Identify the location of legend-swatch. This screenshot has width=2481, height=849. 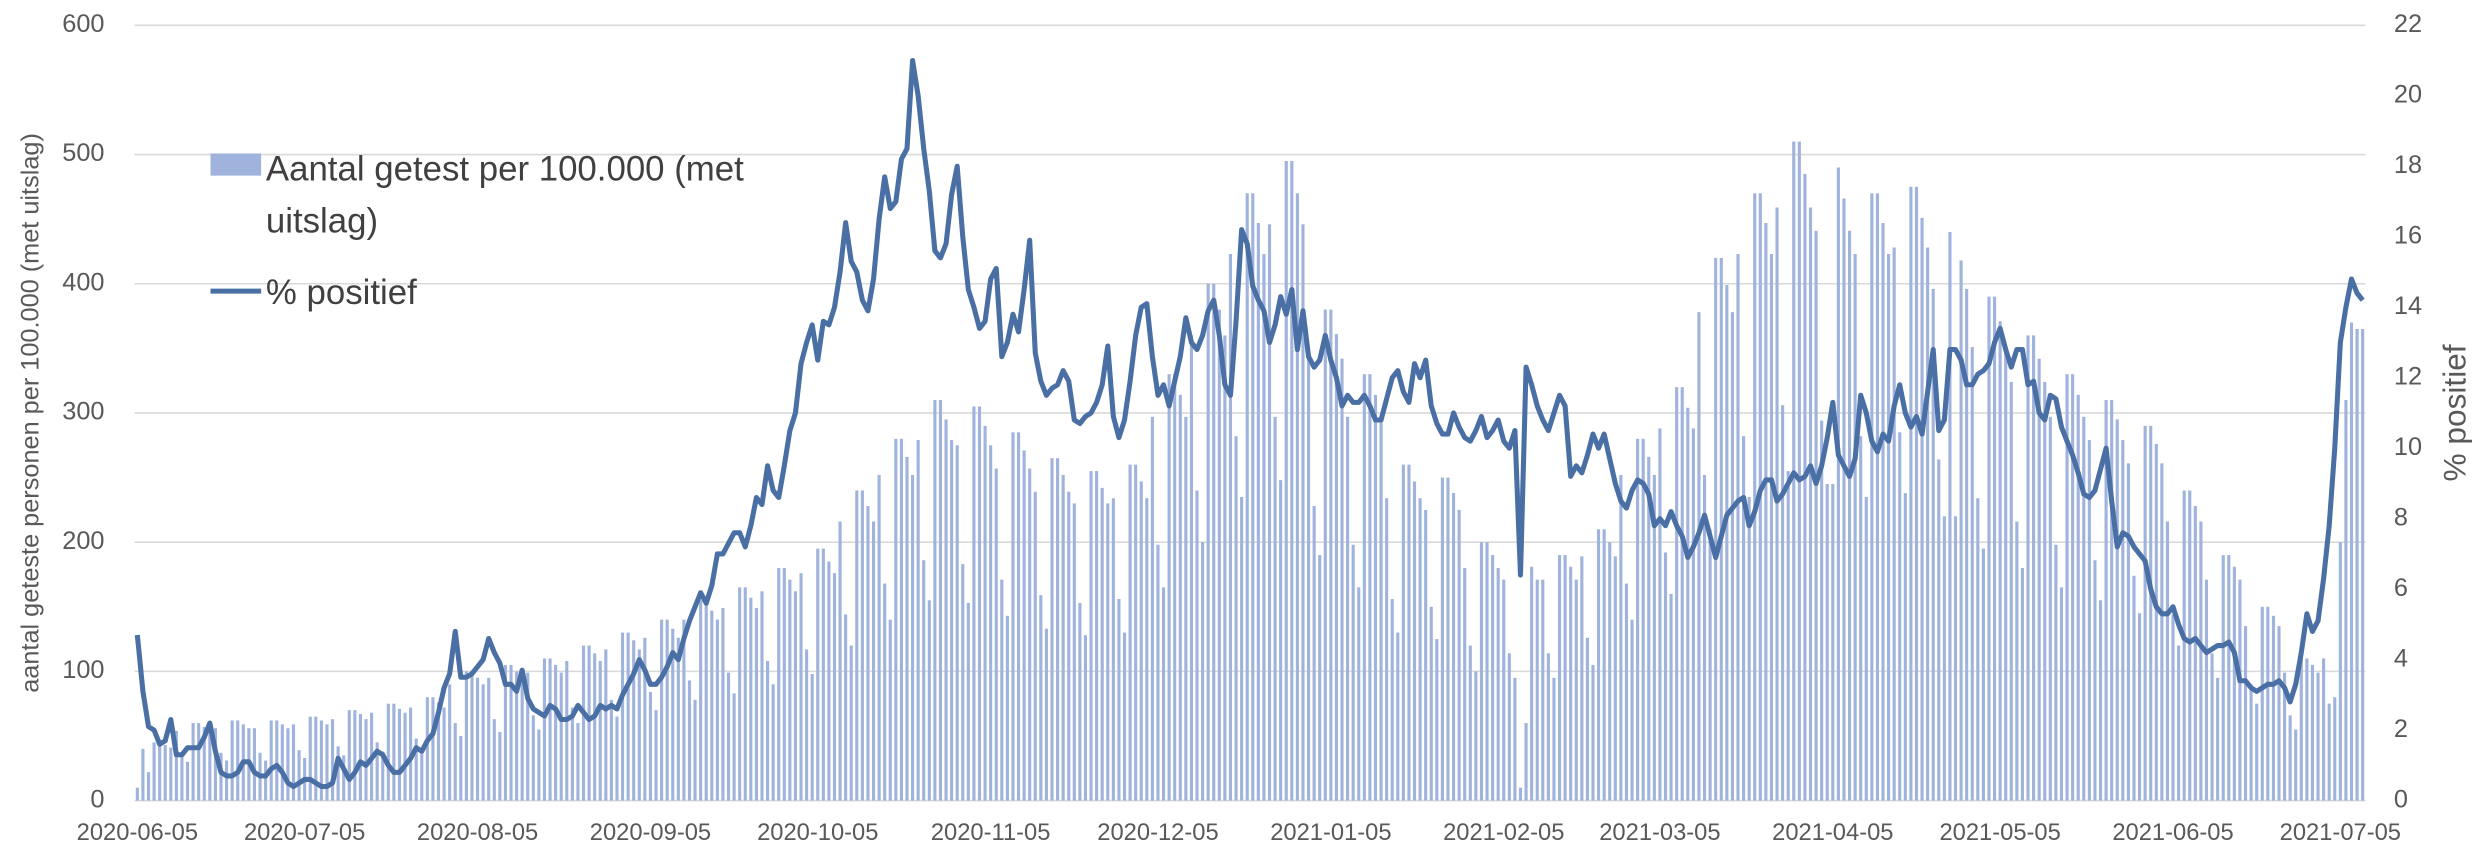
(236, 164).